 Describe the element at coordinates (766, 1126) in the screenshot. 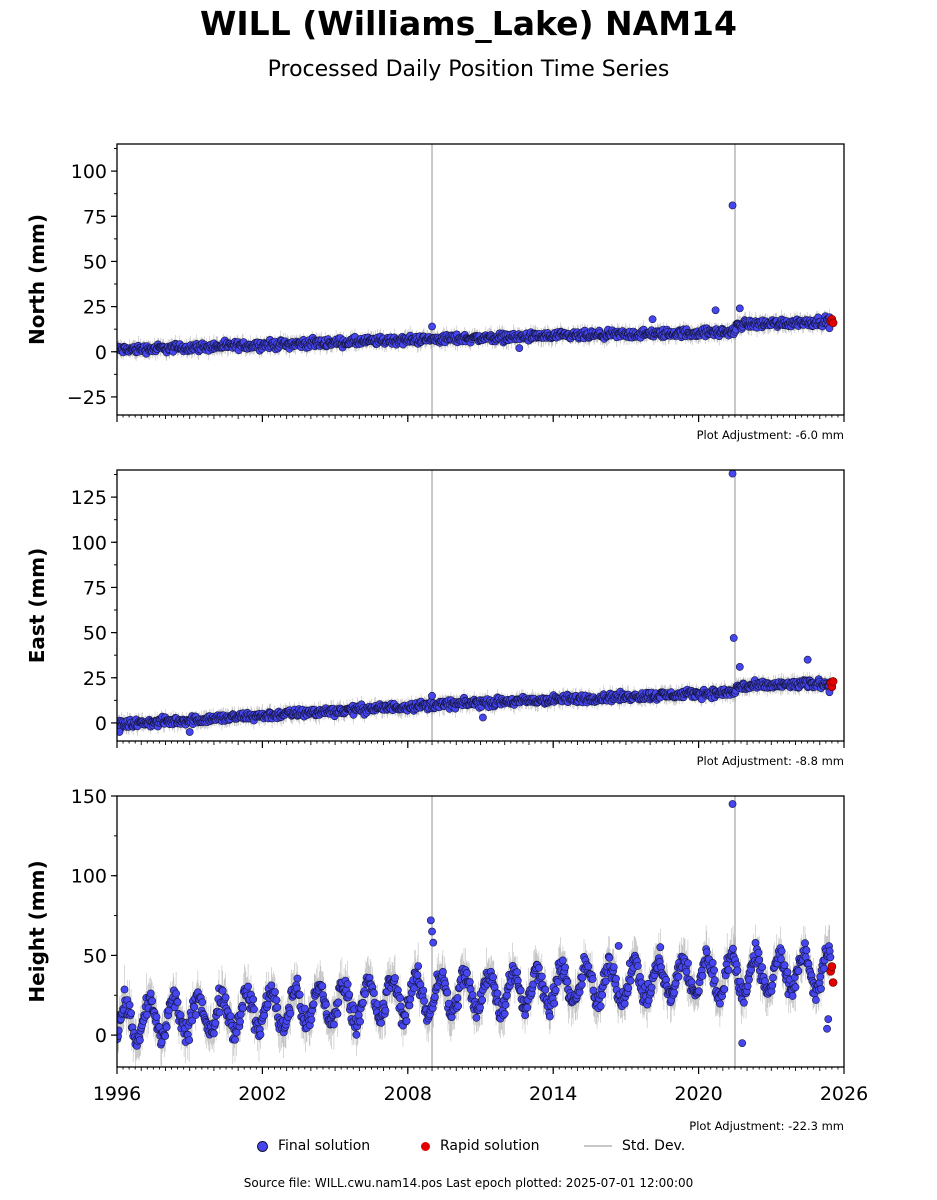

I see `plot-adjustment-note: Plot Adjustment: -22.3 mm` at that location.